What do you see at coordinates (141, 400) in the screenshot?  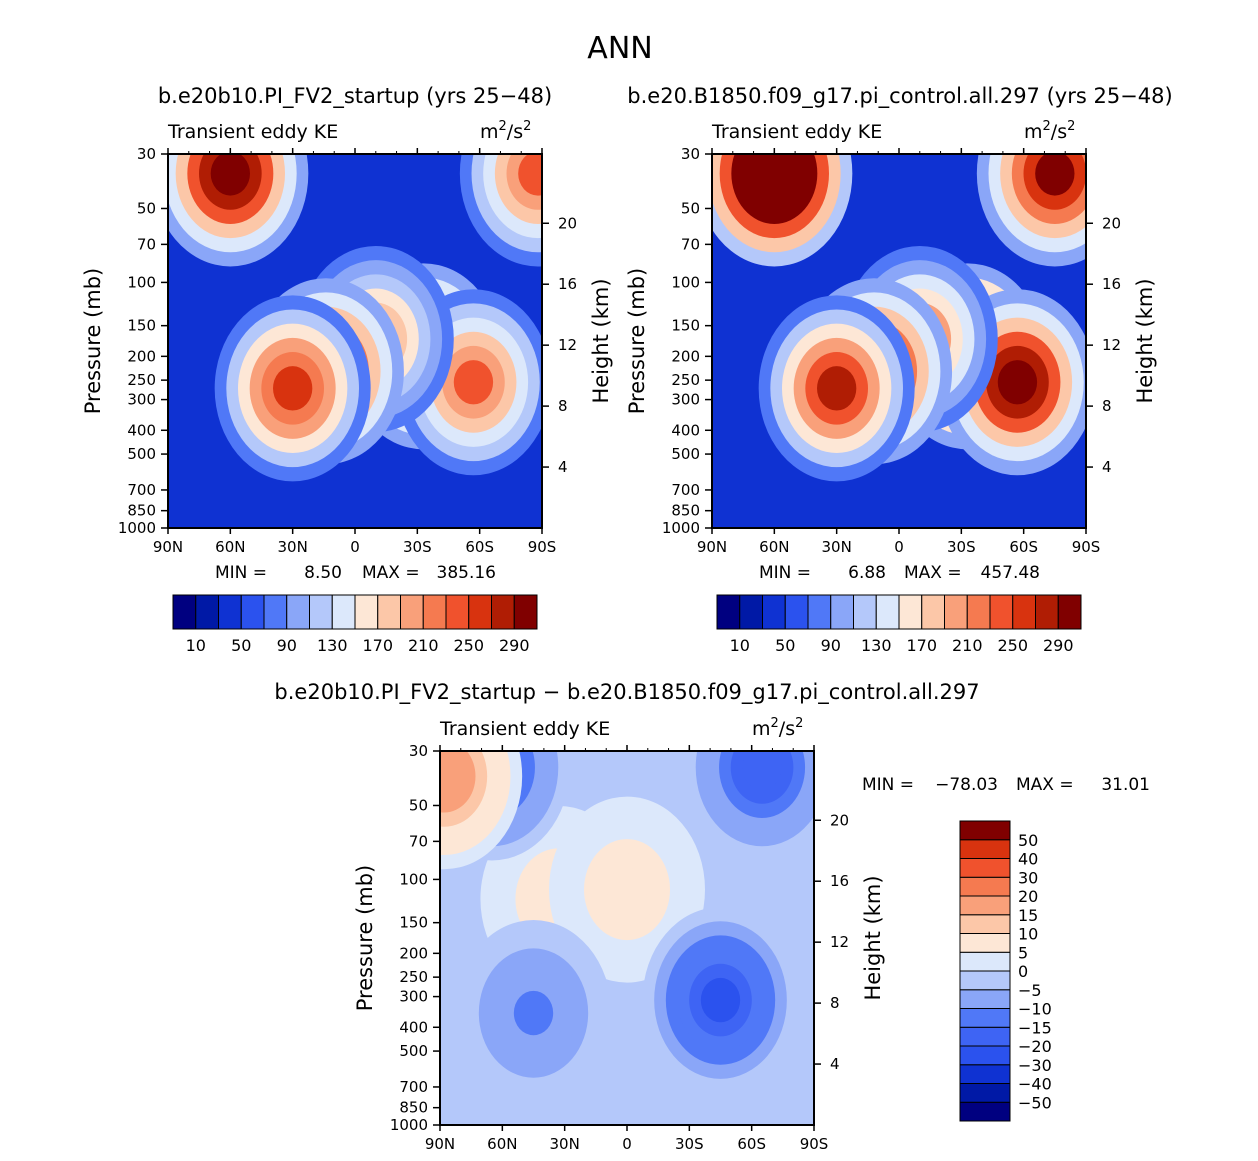 I see `pressure-tick-label: 300` at bounding box center [141, 400].